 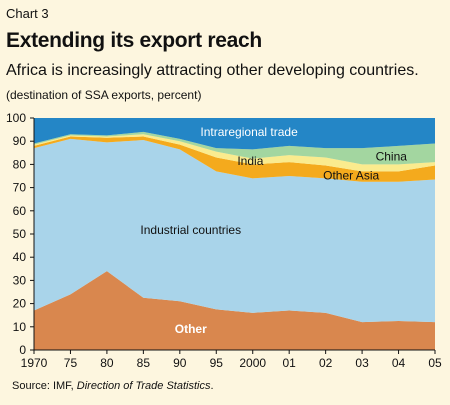 What do you see at coordinates (20, 211) in the screenshot?
I see `y-tick-label: 60` at bounding box center [20, 211].